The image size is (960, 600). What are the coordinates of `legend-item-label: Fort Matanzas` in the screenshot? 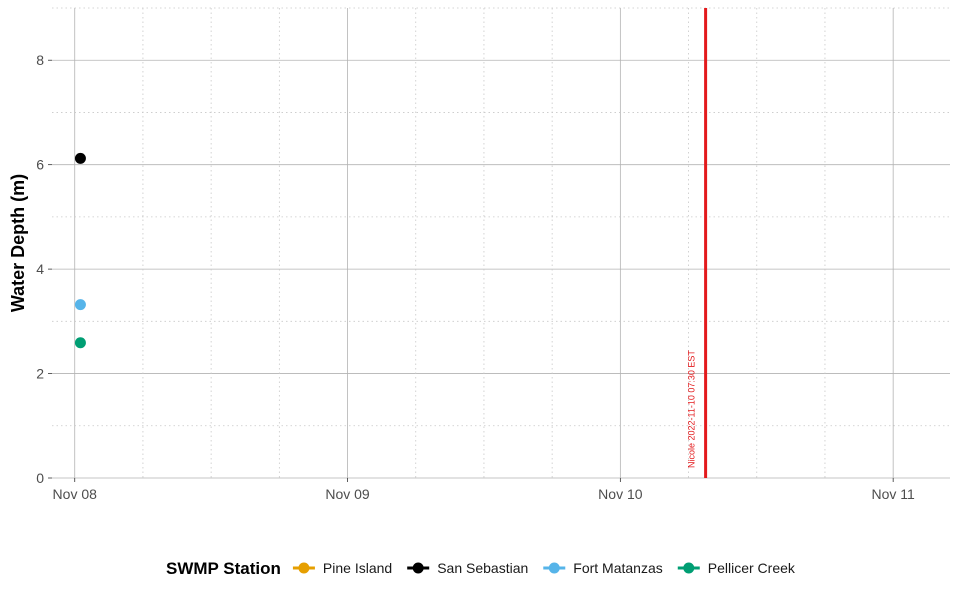 It's located at (617, 568).